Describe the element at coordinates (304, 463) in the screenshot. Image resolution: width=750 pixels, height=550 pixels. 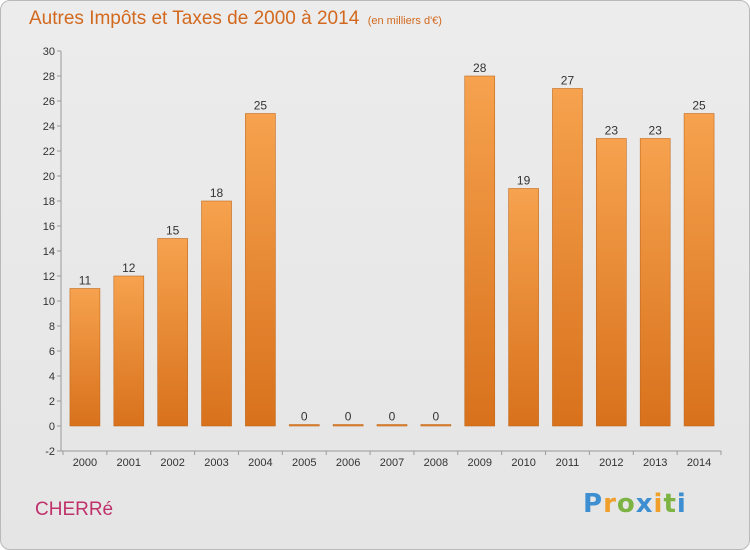
I see `x-tick-label: 2005` at that location.